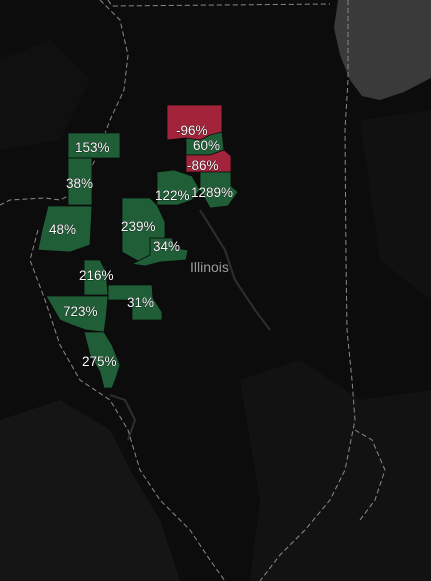 The width and height of the screenshot is (431, 581). I want to click on county-pct-label: 31%, so click(140, 302).